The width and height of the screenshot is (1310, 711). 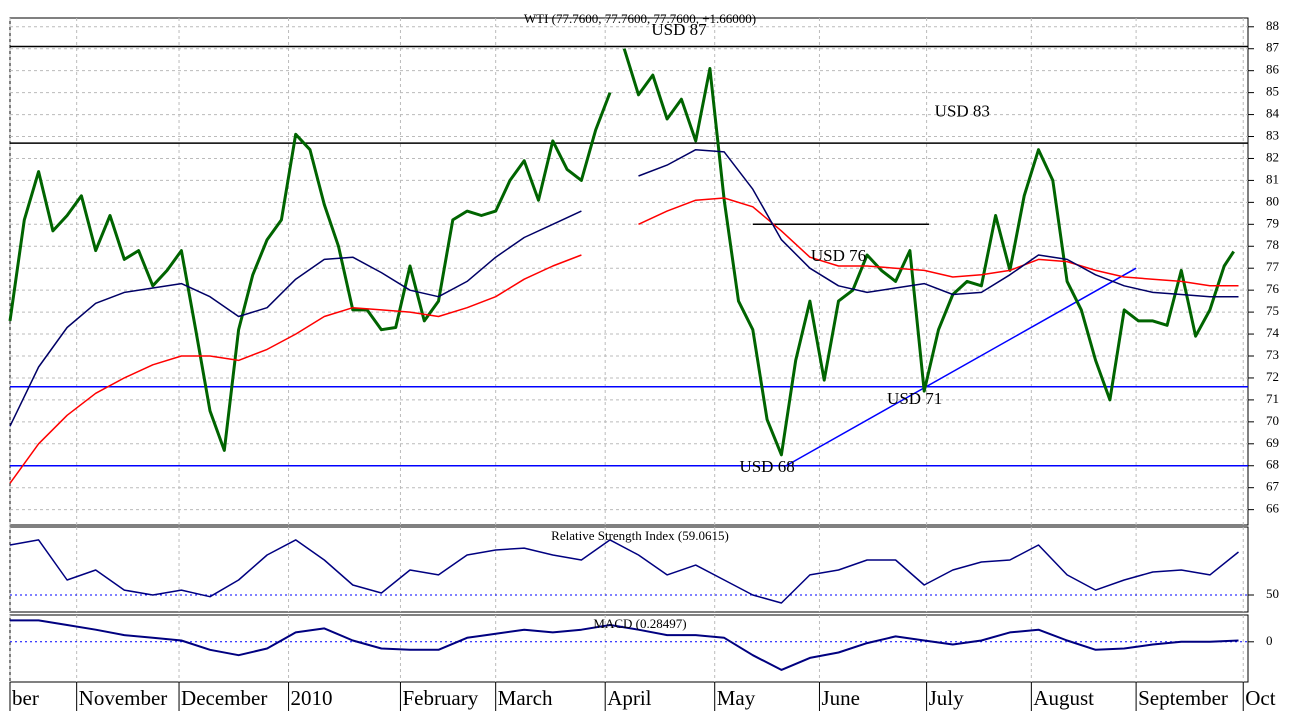 What do you see at coordinates (1272, 376) in the screenshot?
I see `y-tick-label: 72` at bounding box center [1272, 376].